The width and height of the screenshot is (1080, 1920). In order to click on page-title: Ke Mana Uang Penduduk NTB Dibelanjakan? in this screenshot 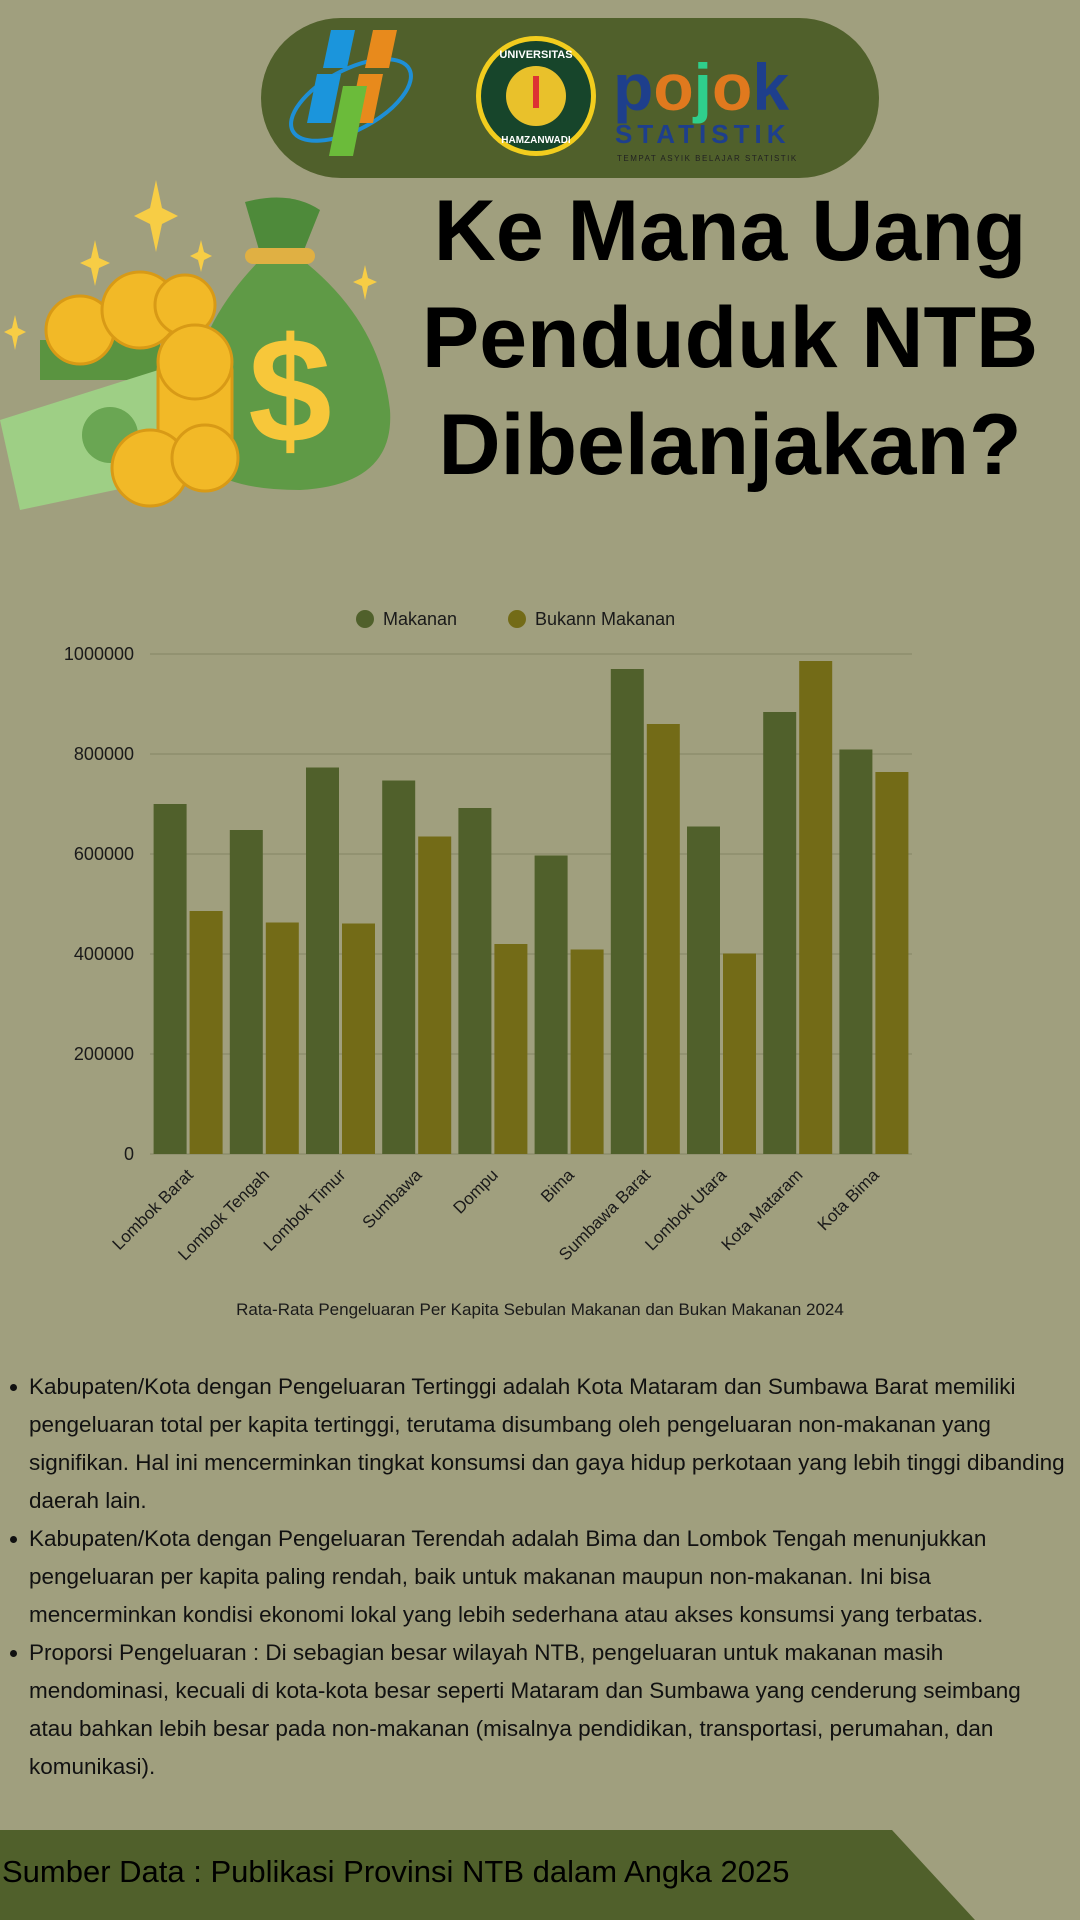, I will do `click(730, 338)`.